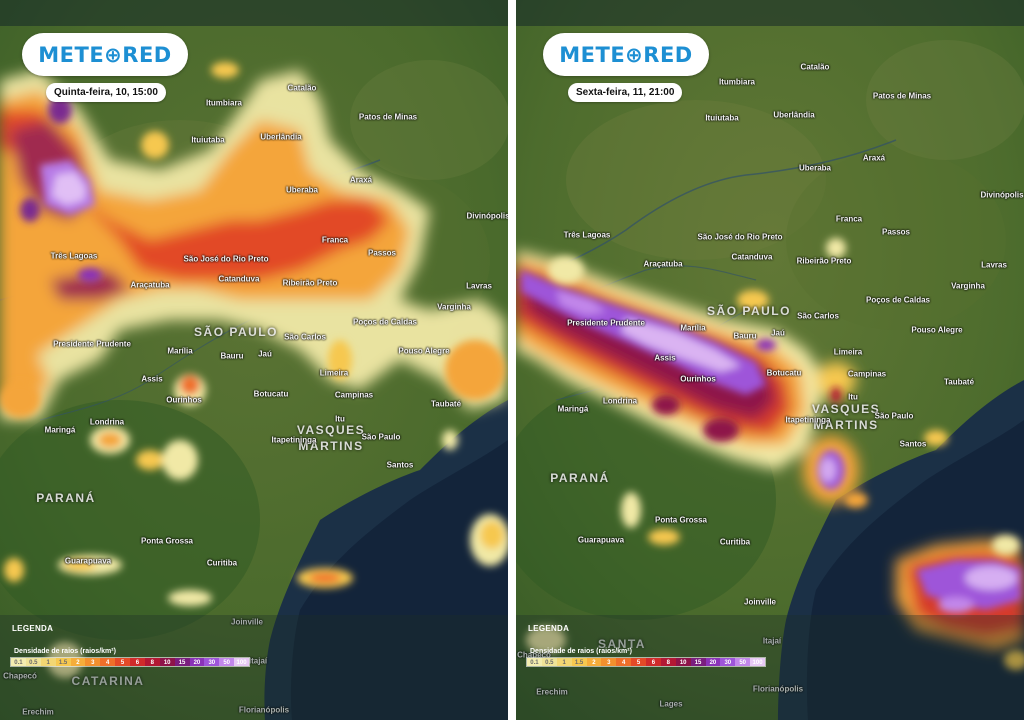  What do you see at coordinates (609, 662) in the screenshot?
I see `legend-swatch: 3` at bounding box center [609, 662].